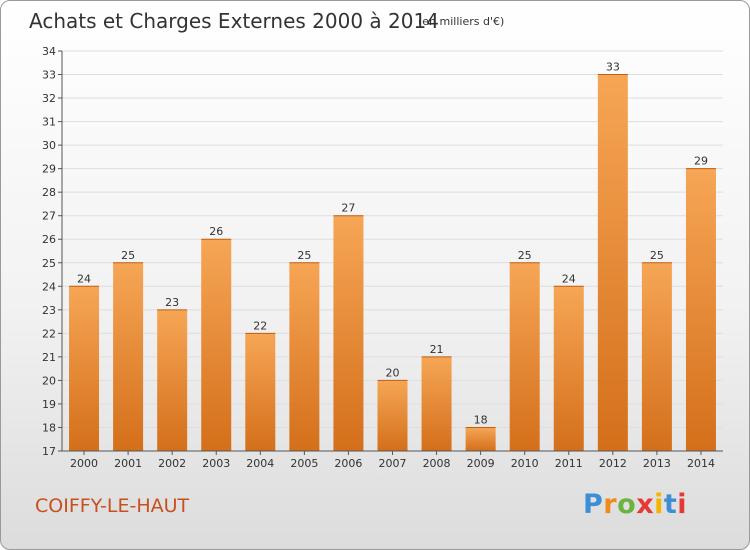  Describe the element at coordinates (657, 255) in the screenshot. I see `data-label-2013: 25` at that location.